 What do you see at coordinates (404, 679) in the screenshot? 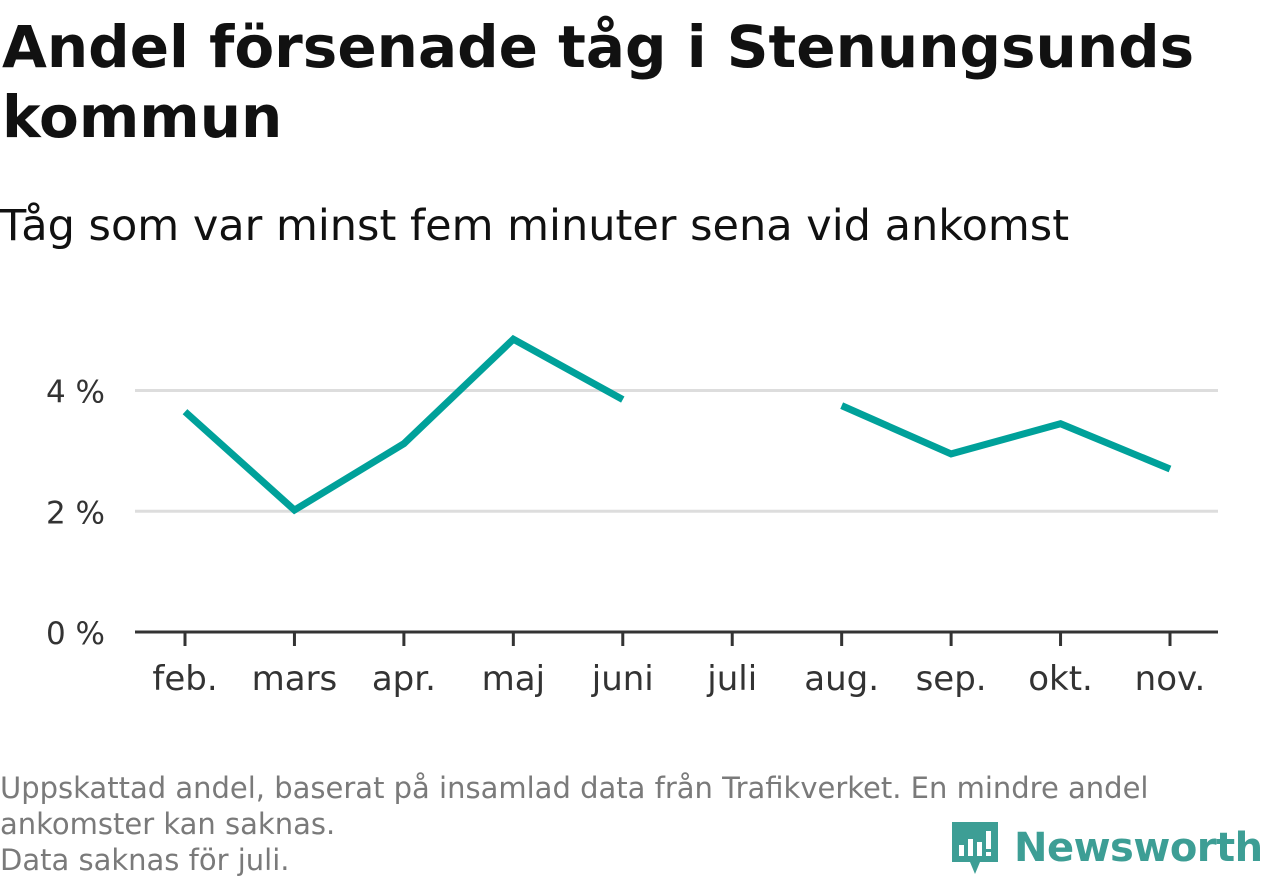
I see `x-tick-label: apr.` at bounding box center [404, 679].